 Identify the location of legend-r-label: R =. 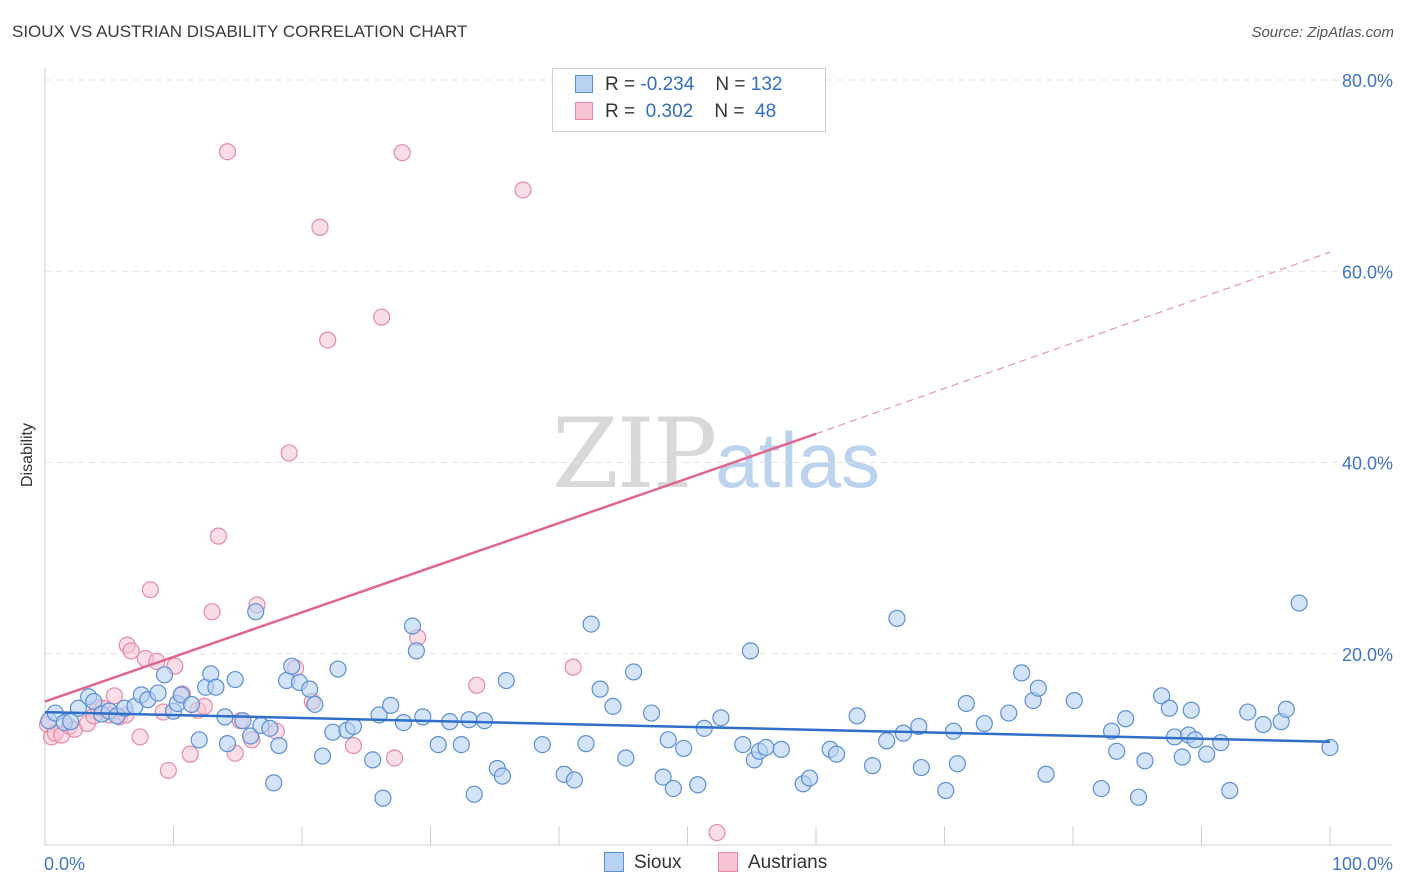
(620, 111).